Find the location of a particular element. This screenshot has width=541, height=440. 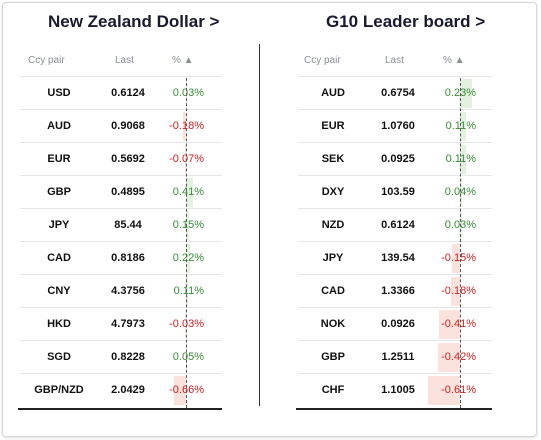

currency-pair: HKD is located at coordinates (59, 324).